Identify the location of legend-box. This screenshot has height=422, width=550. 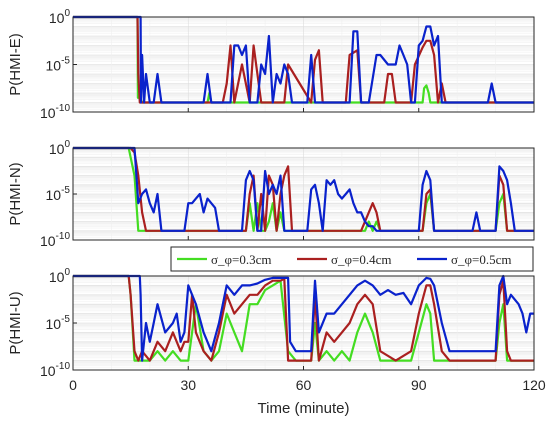
(352, 259).